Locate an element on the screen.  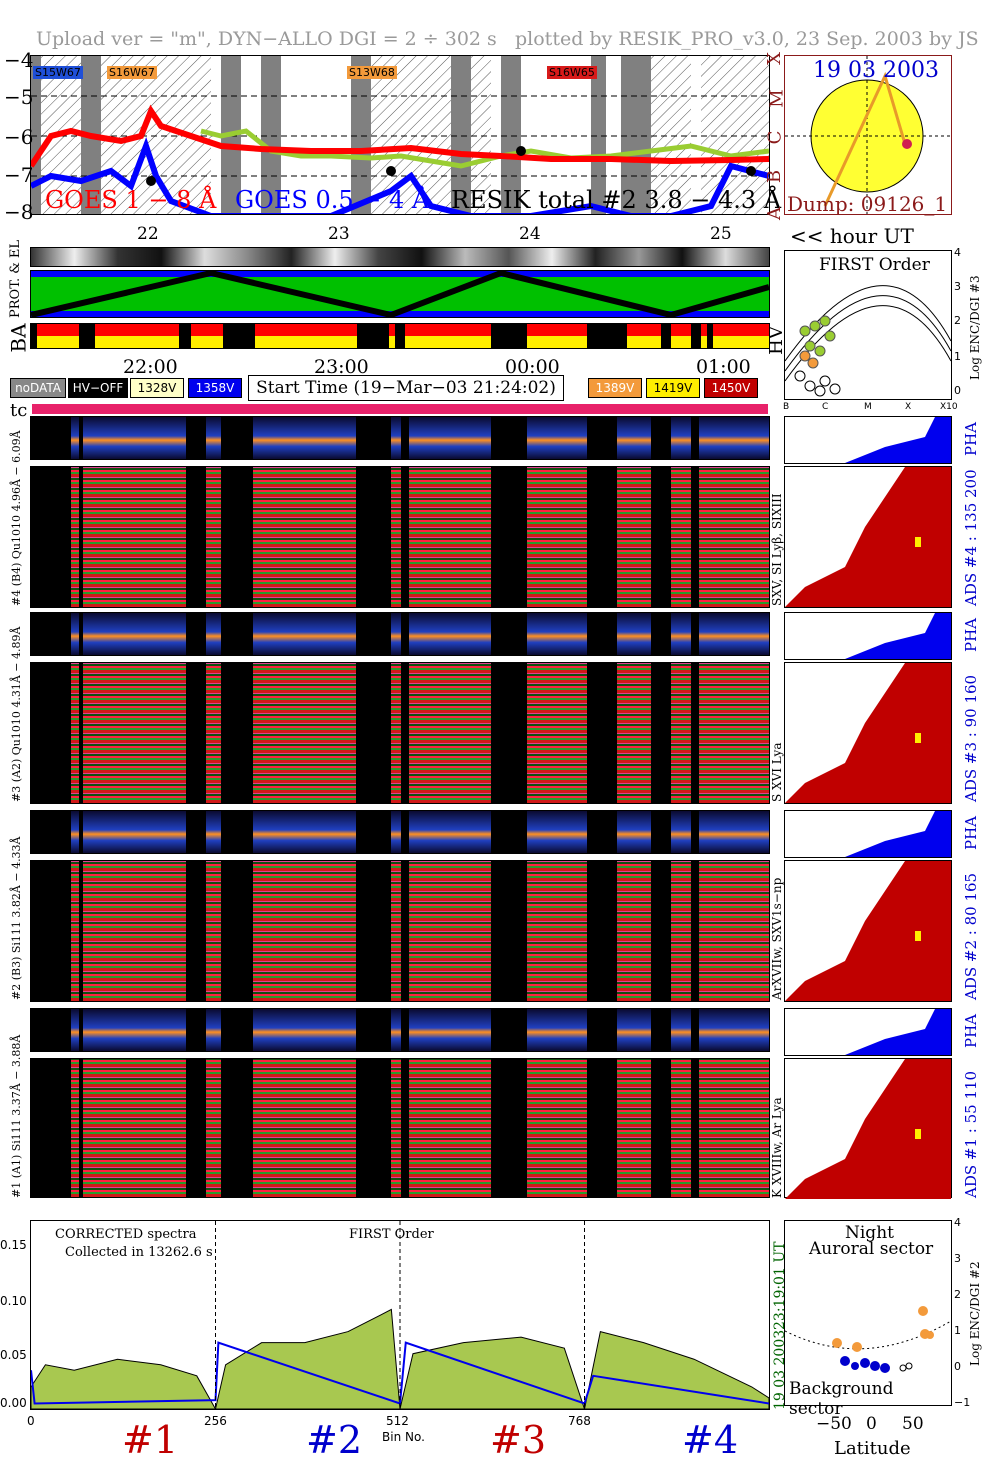
goes-ytick-5: −8 is located at coordinates (19, 212).